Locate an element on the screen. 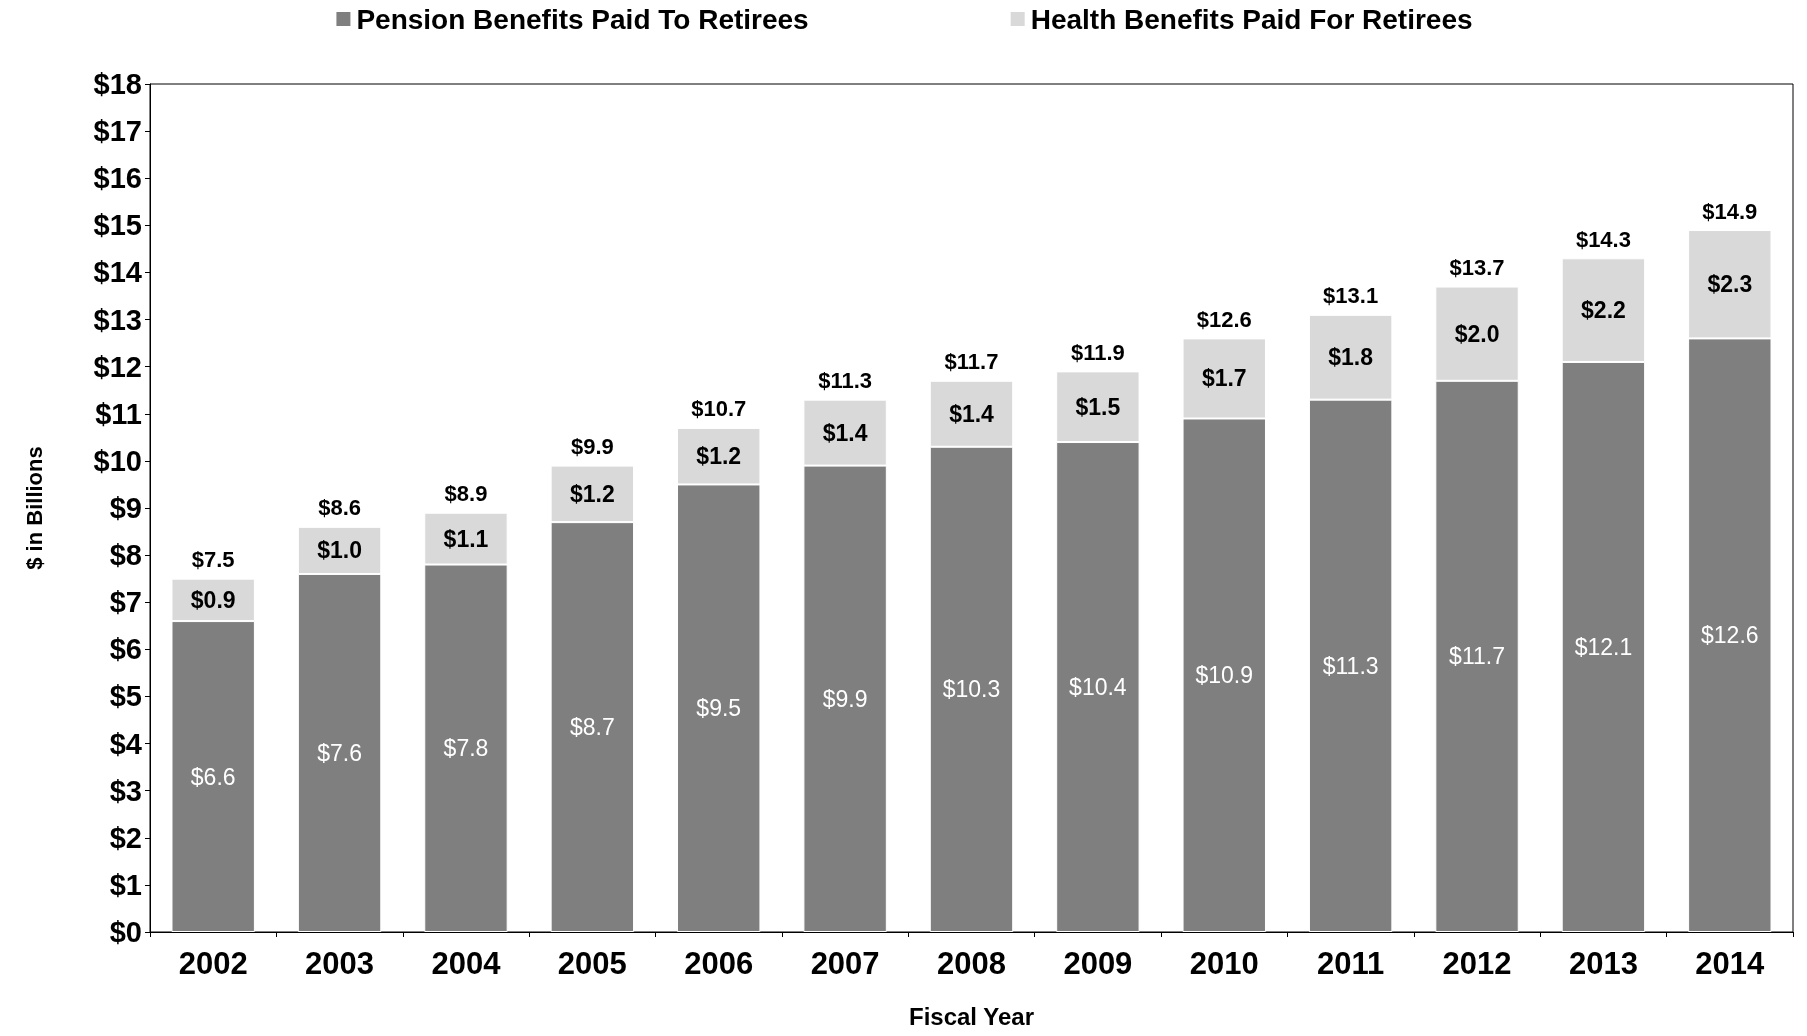 This screenshot has width=1807, height=1036. y-tick-label: $13 is located at coordinates (117, 319).